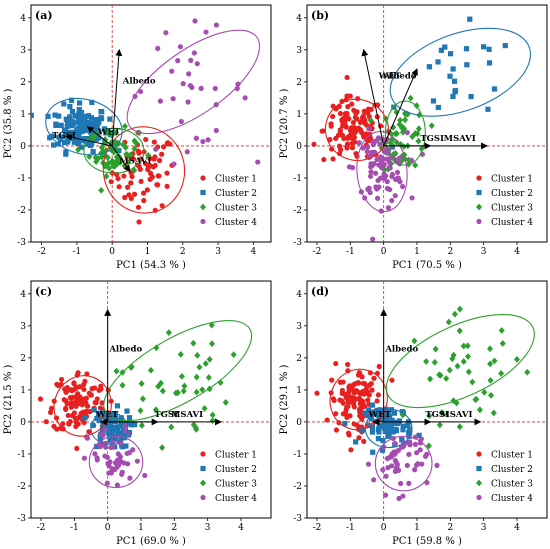 This screenshot has width=550, height=549. What do you see at coordinates (23, 423) in the screenshot?
I see `y-tick-label: 0` at bounding box center [23, 423].